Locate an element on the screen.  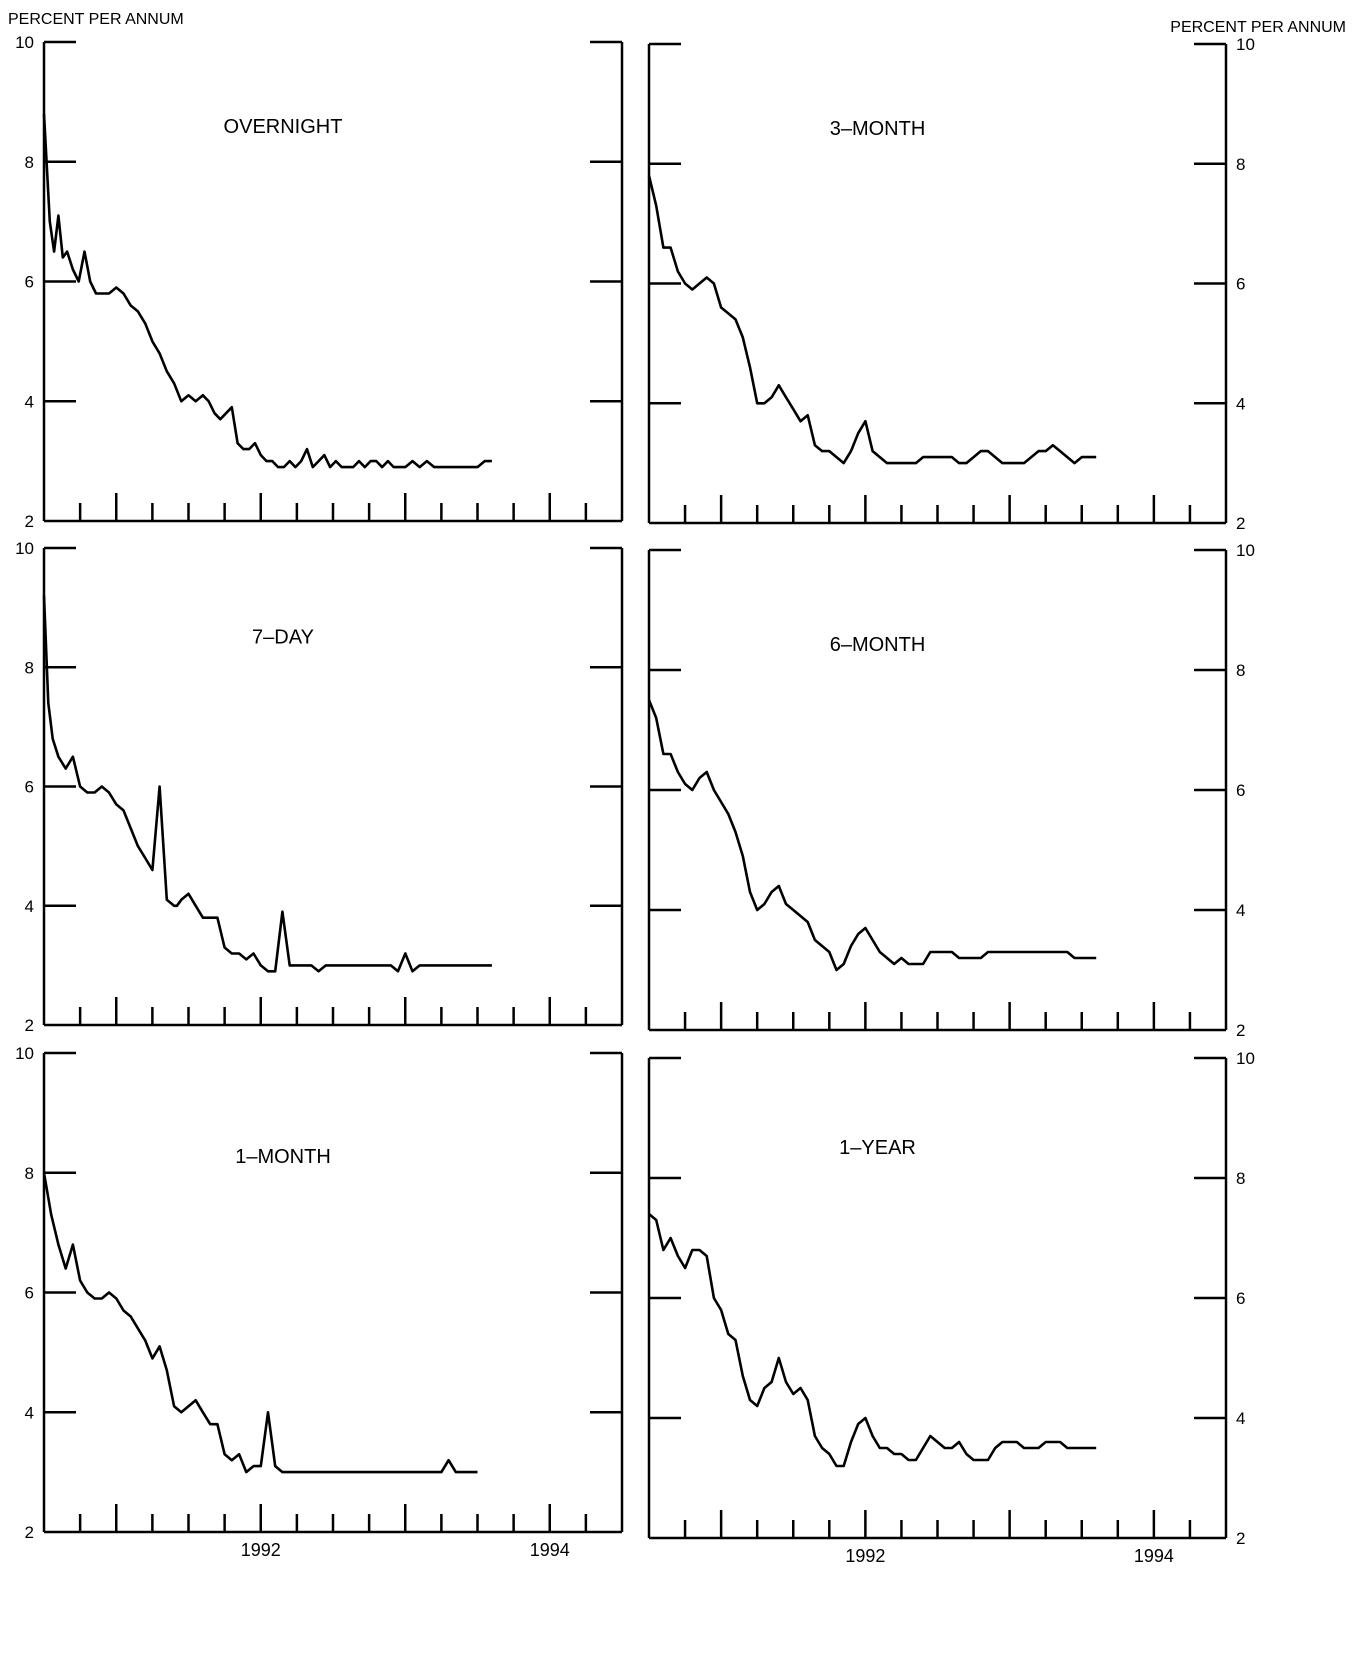
unit-label-right: PERCENT PER ANNUM is located at coordinates (1258, 27).